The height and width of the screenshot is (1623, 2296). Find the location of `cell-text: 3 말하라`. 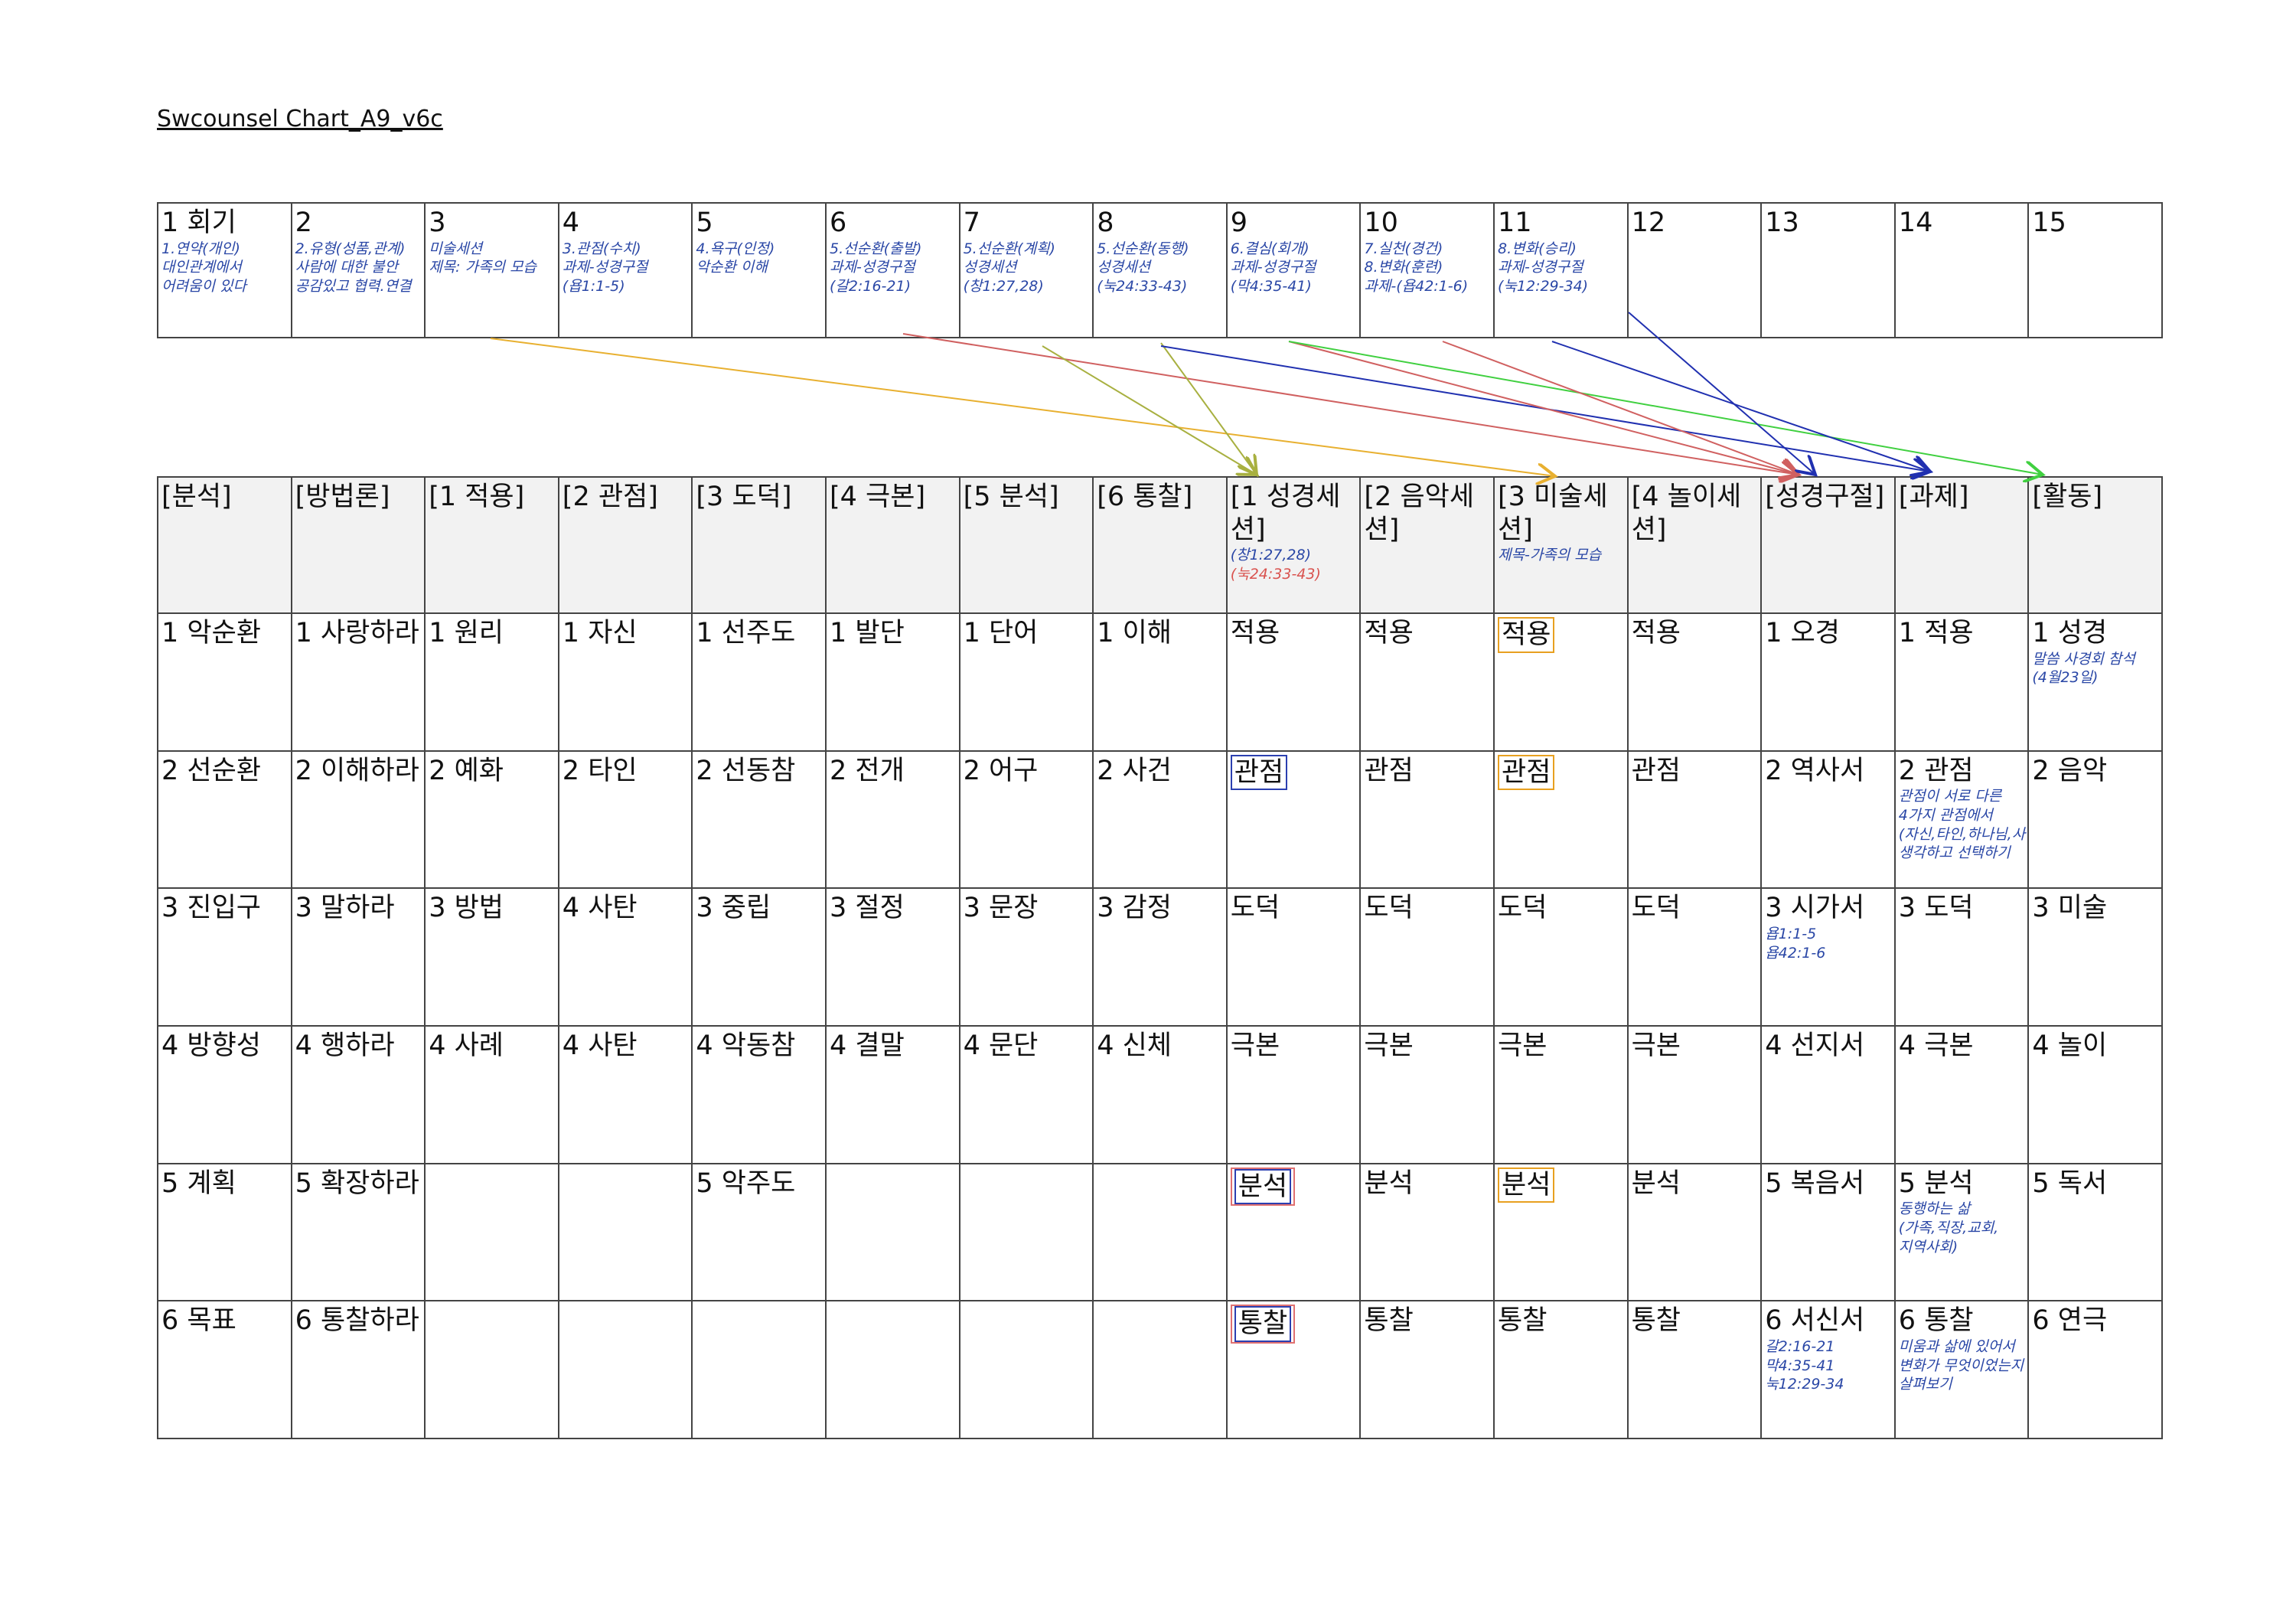

cell-text: 3 말하라 is located at coordinates (345, 908).